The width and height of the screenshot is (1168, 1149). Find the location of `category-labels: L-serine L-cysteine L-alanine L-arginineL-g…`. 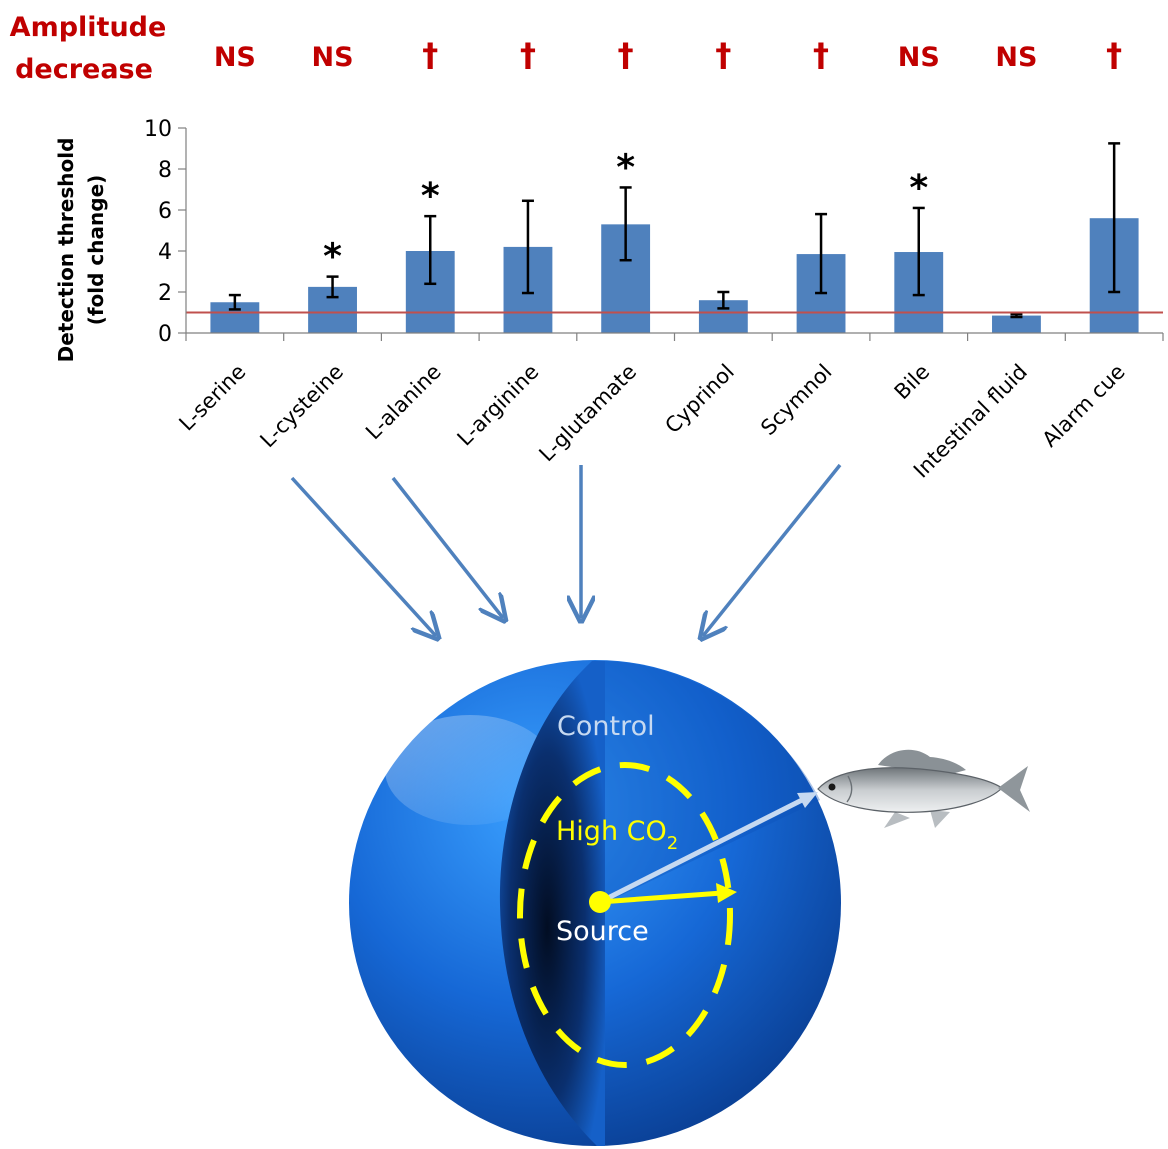

category-labels: L-serine L-cysteine L-alanine L-arginineL-g… is located at coordinates (651, 421).